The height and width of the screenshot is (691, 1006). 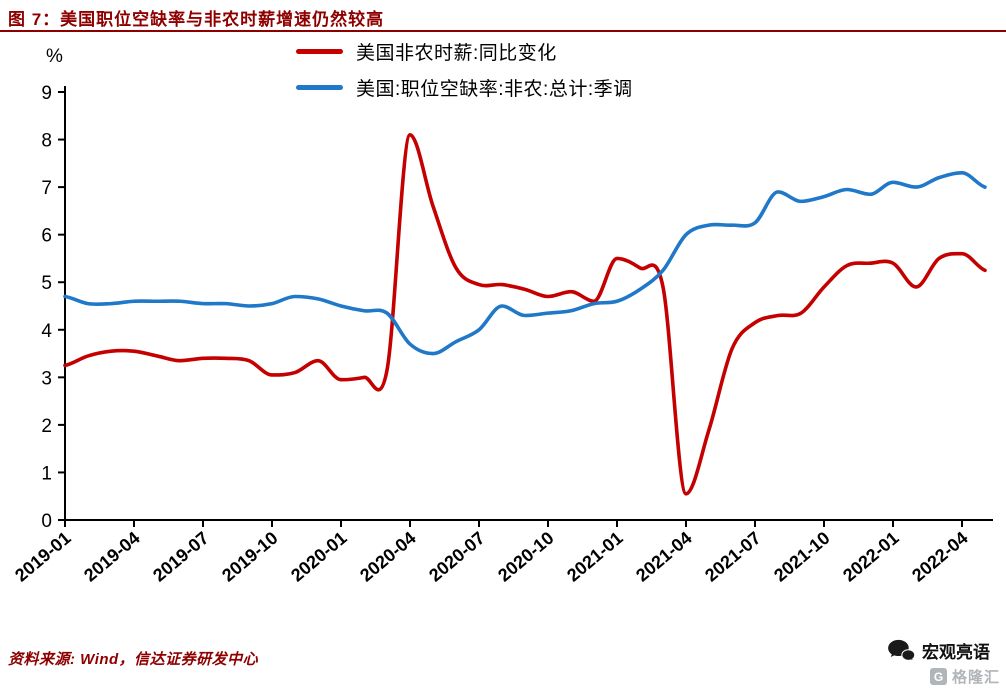 I want to click on svg-text: 6, so click(x=46, y=236).